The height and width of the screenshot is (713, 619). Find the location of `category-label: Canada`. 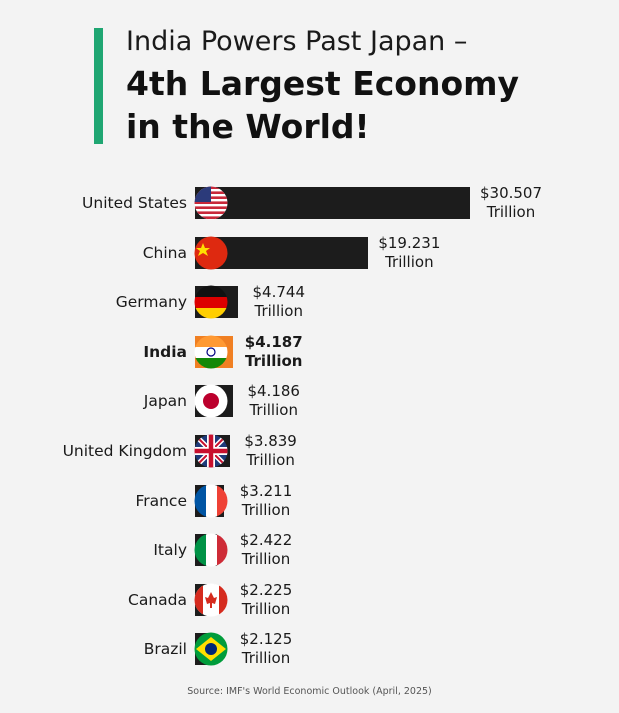

category-label: Canada is located at coordinates (157, 599).